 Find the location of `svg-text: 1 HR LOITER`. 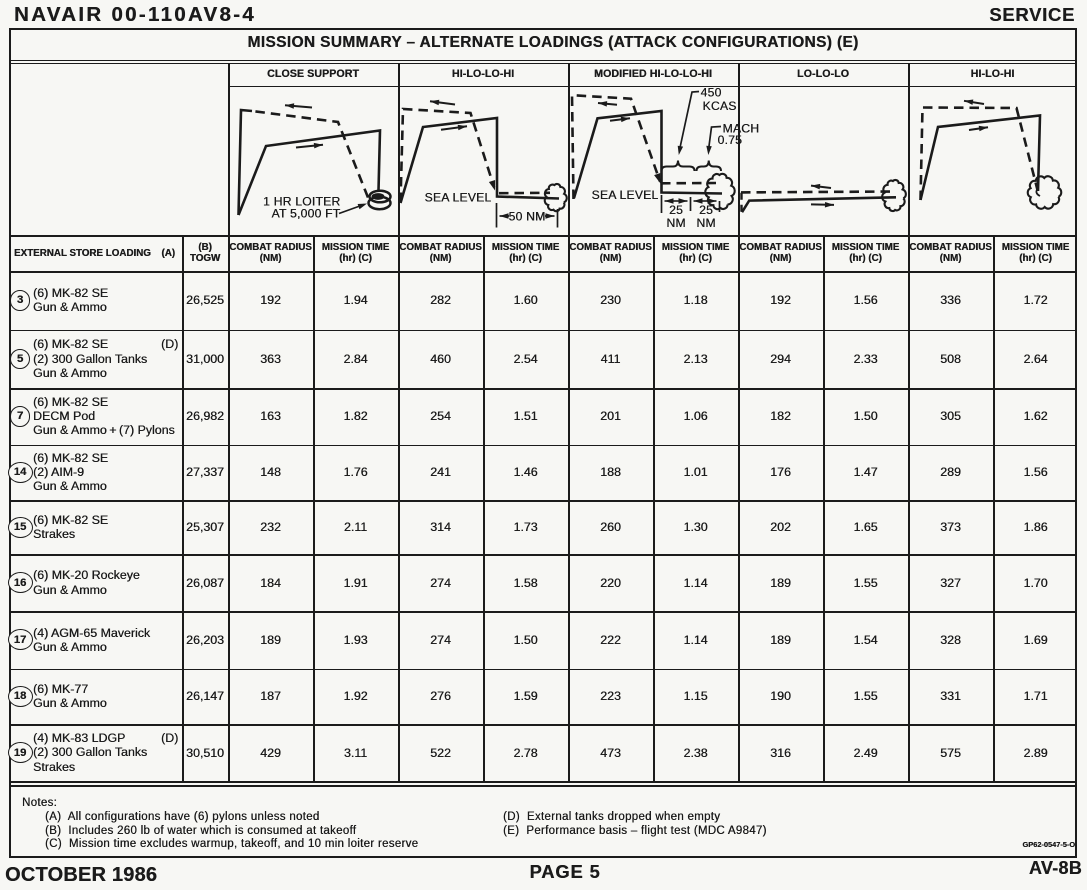

svg-text: 1 HR LOITER is located at coordinates (301, 202).